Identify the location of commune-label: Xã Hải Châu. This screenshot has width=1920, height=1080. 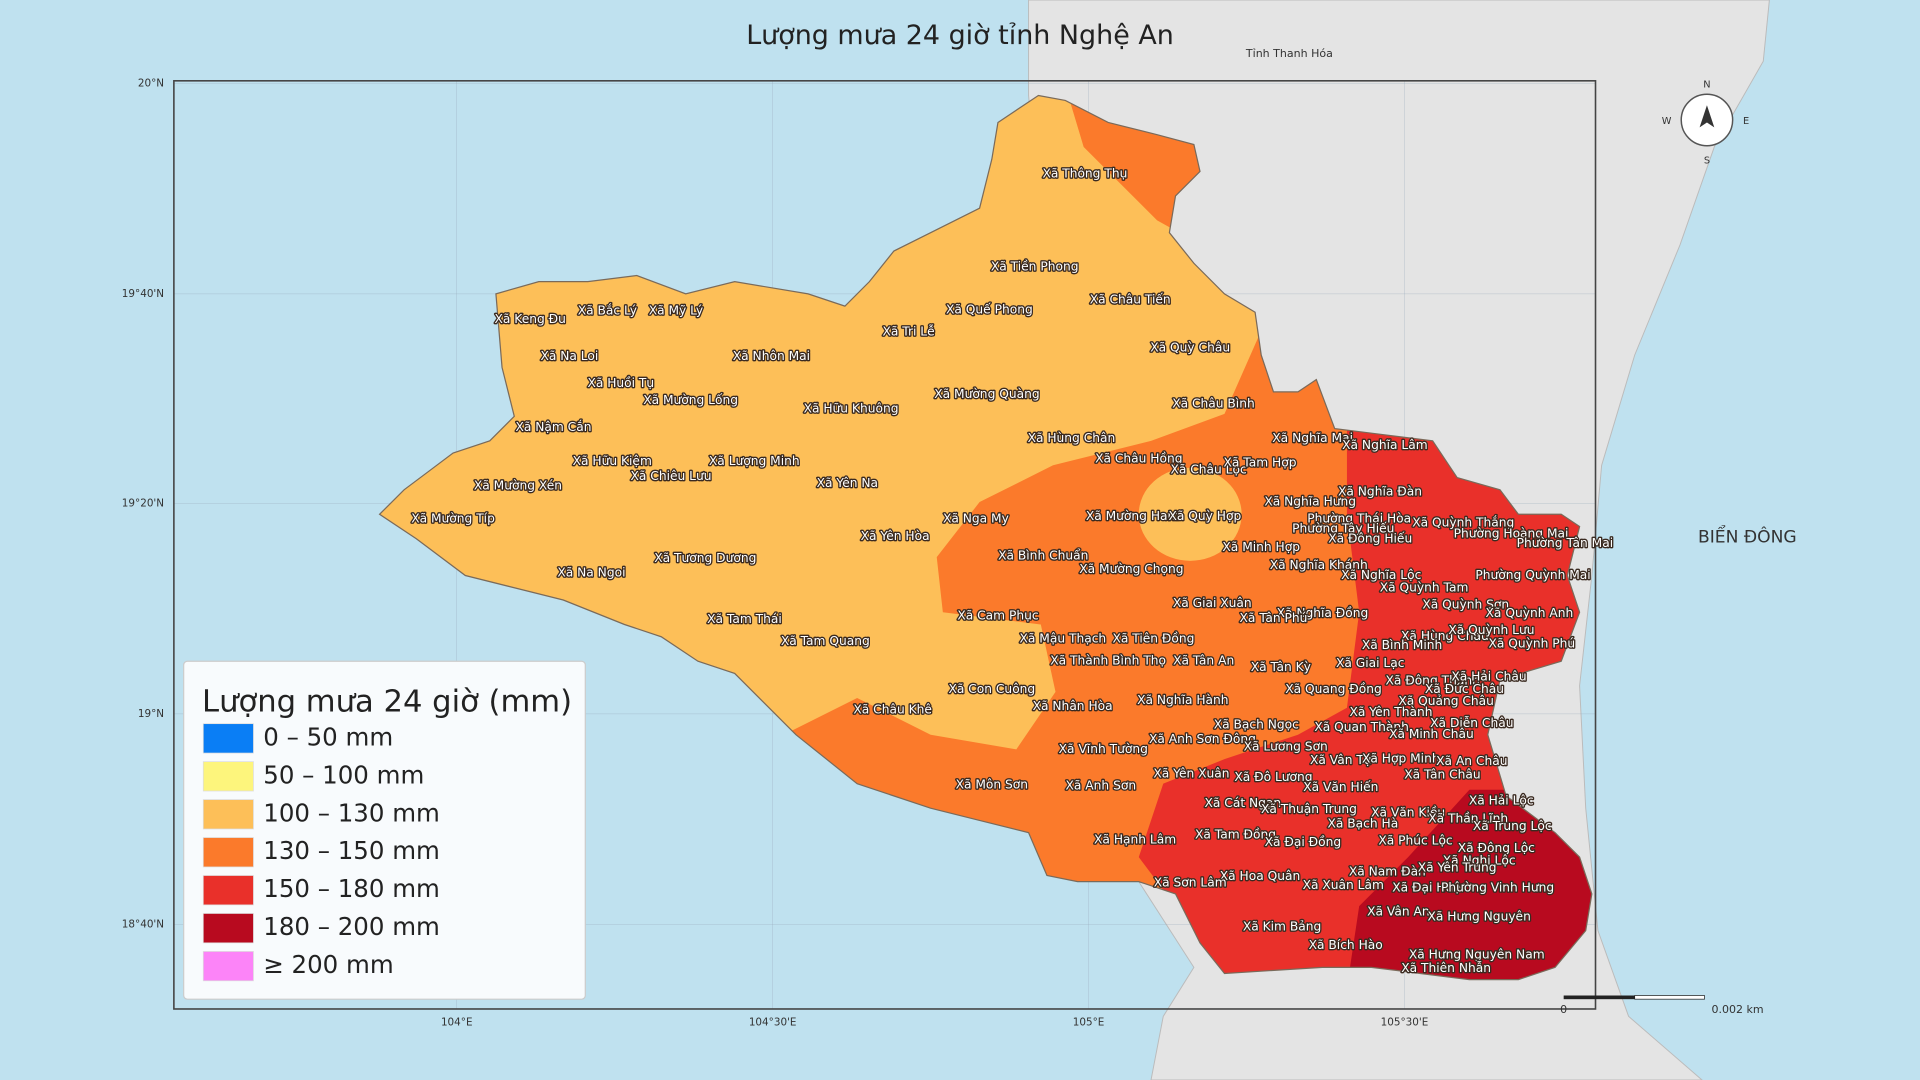
(1488, 677).